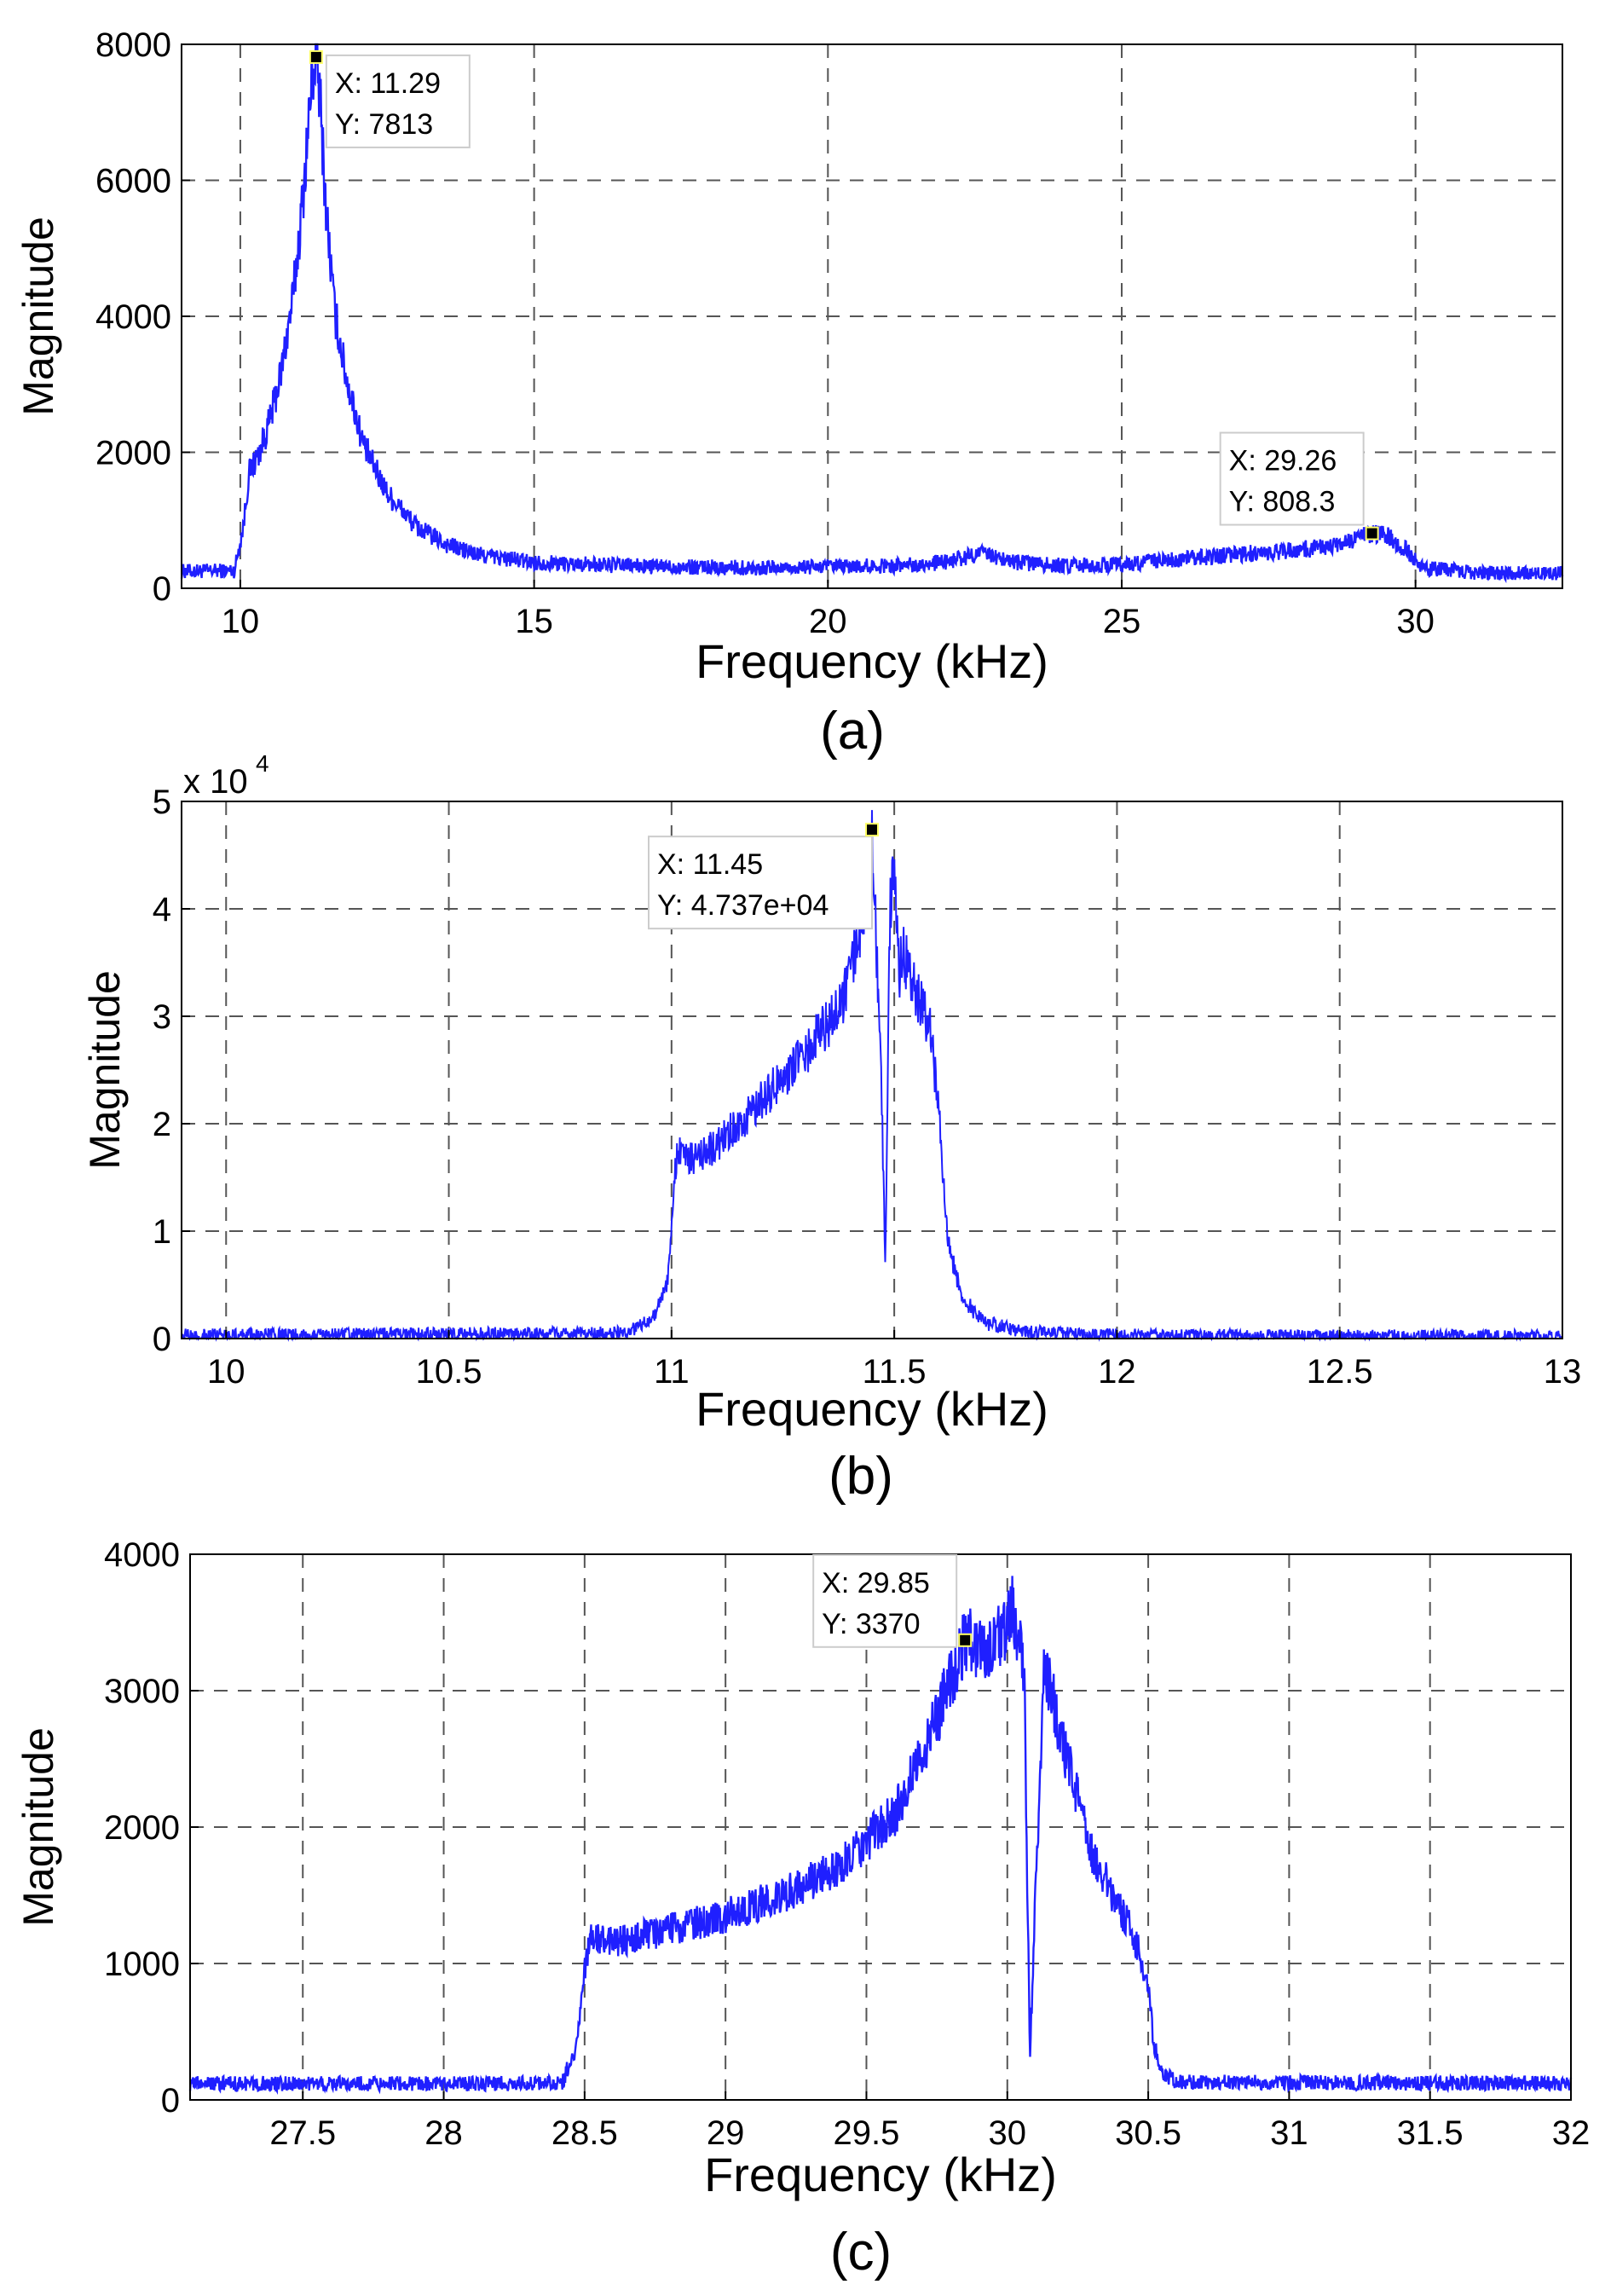 Image resolution: width=1611 pixels, height=2296 pixels. I want to click on x-tick-label-b-0: 10, so click(226, 1372).